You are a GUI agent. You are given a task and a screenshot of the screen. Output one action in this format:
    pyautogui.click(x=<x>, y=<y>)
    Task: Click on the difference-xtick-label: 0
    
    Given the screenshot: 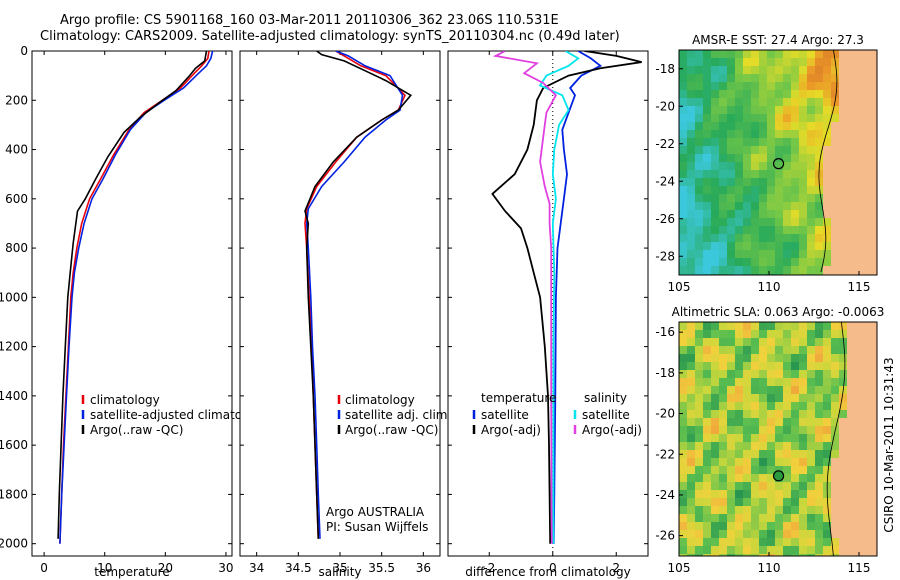 What is the action you would take?
    pyautogui.click(x=553, y=568)
    